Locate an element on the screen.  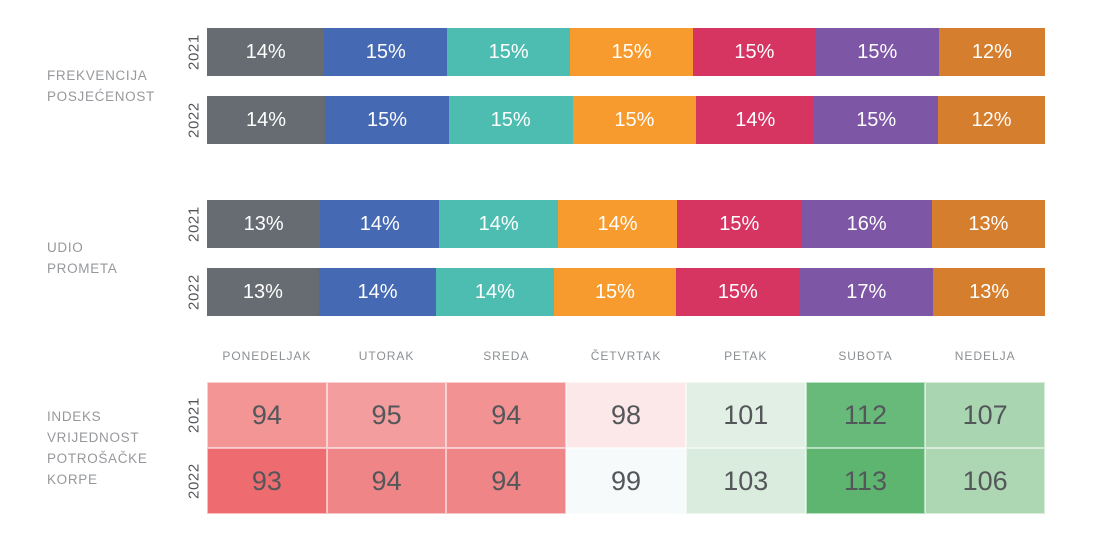
heatmap-cell-utorak: 95 is located at coordinates (386, 415).